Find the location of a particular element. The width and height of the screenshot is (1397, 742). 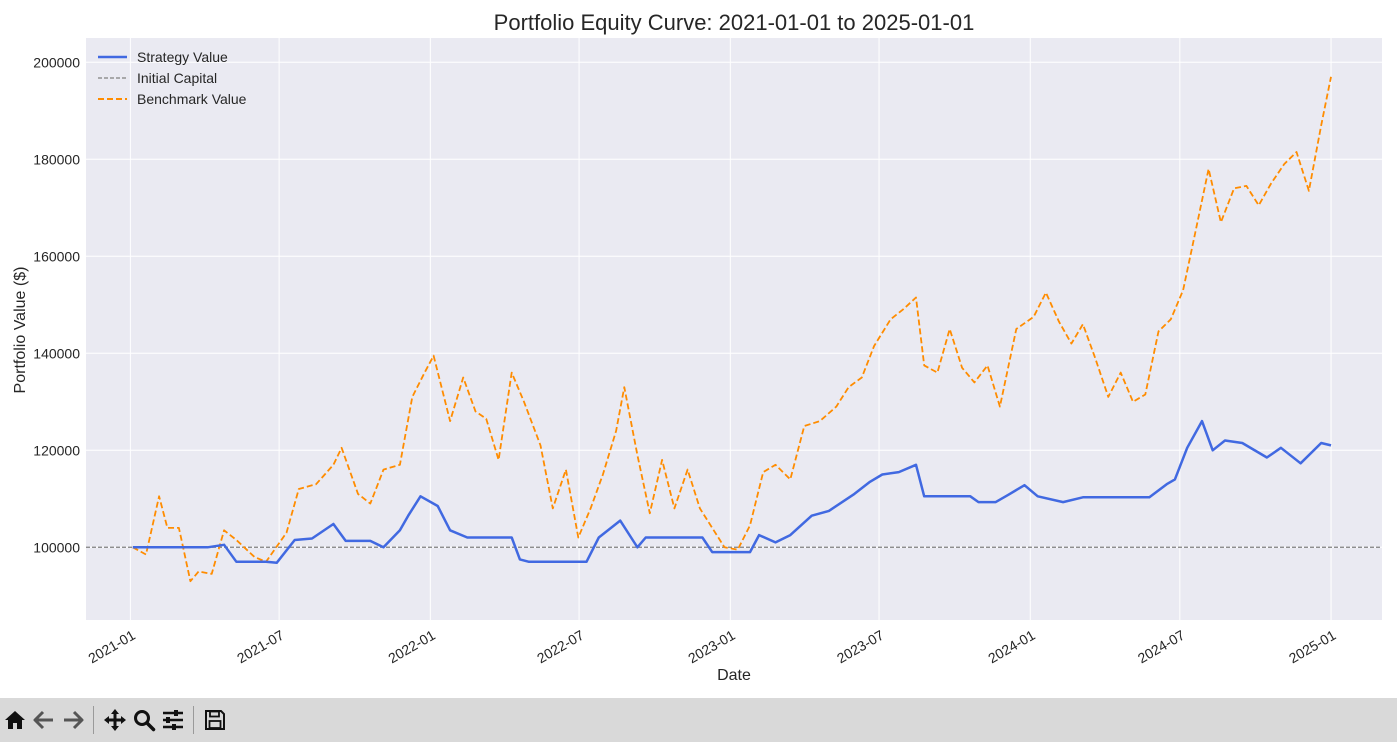

pan-button is located at coordinates (115, 720).